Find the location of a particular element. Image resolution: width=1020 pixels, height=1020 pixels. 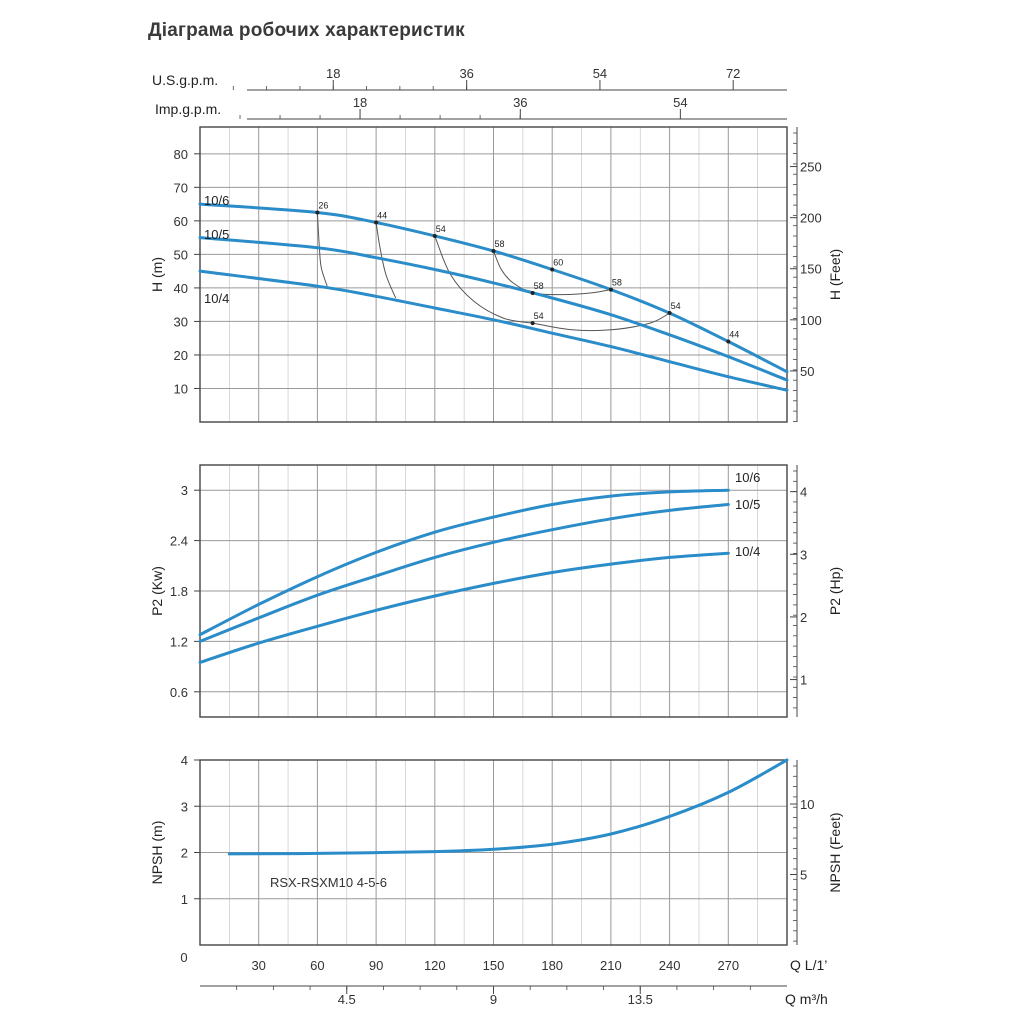

y-tick-label: 2.4 is located at coordinates (179, 541).